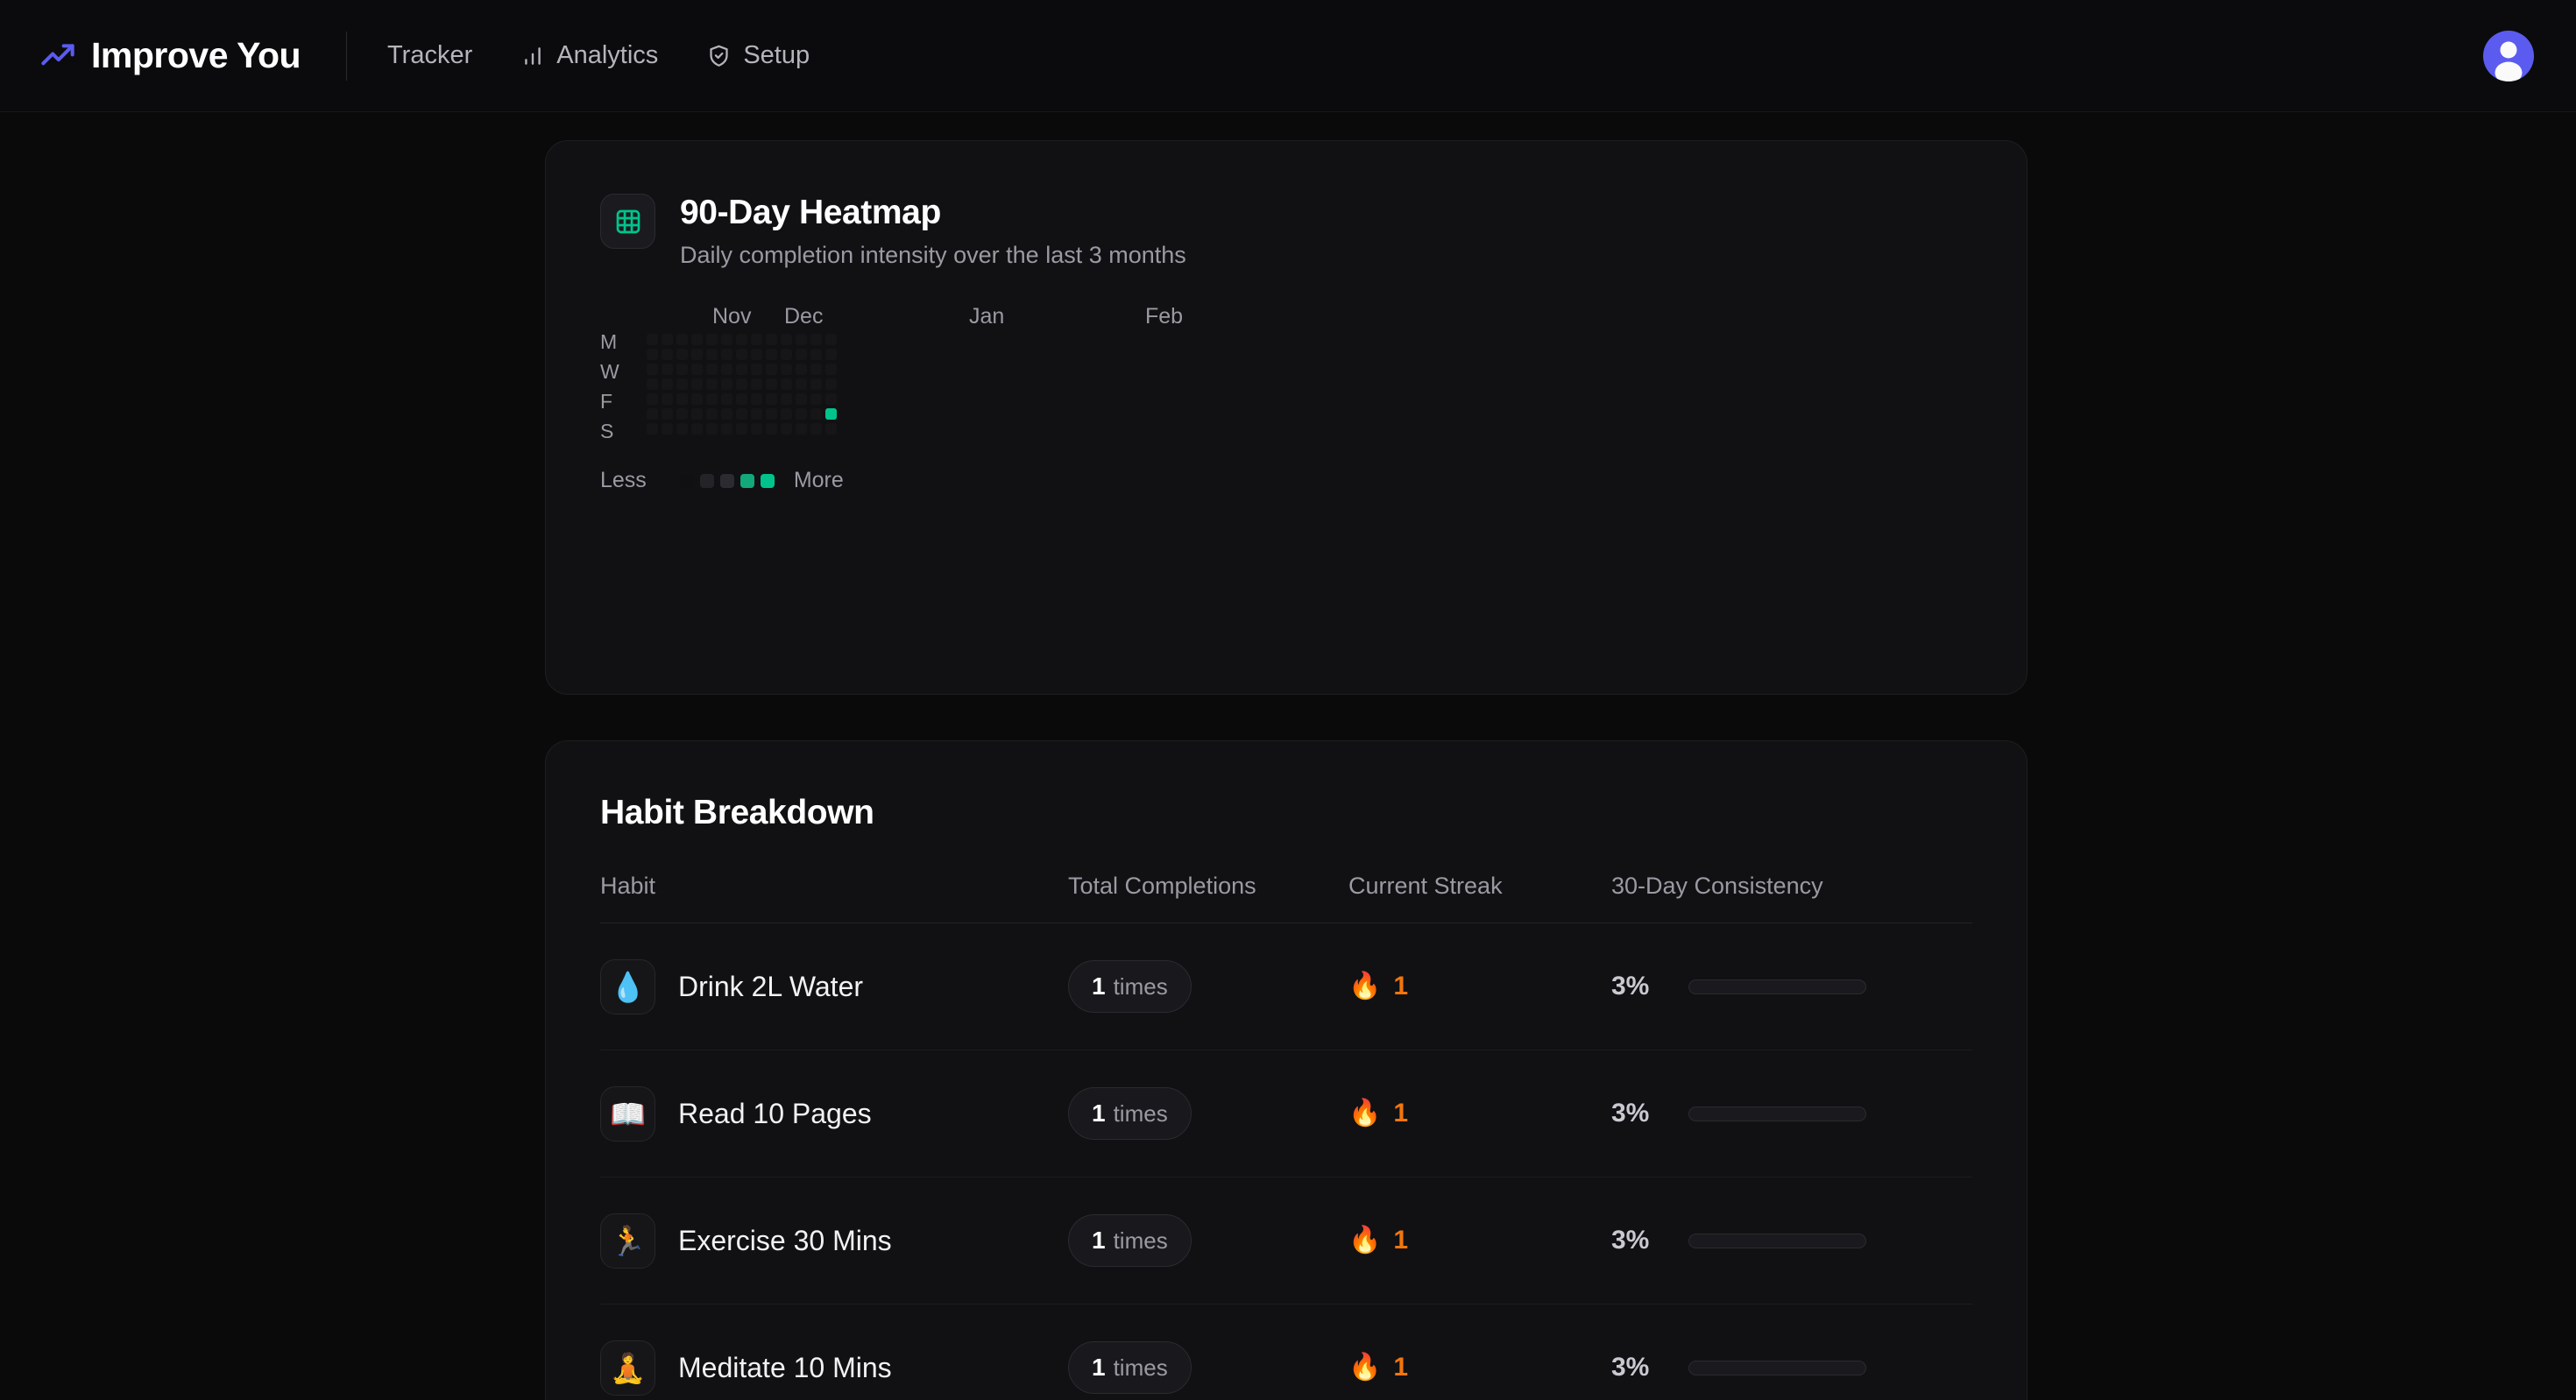  What do you see at coordinates (589, 55) in the screenshot?
I see `nav-item-analytics: Analytics` at bounding box center [589, 55].